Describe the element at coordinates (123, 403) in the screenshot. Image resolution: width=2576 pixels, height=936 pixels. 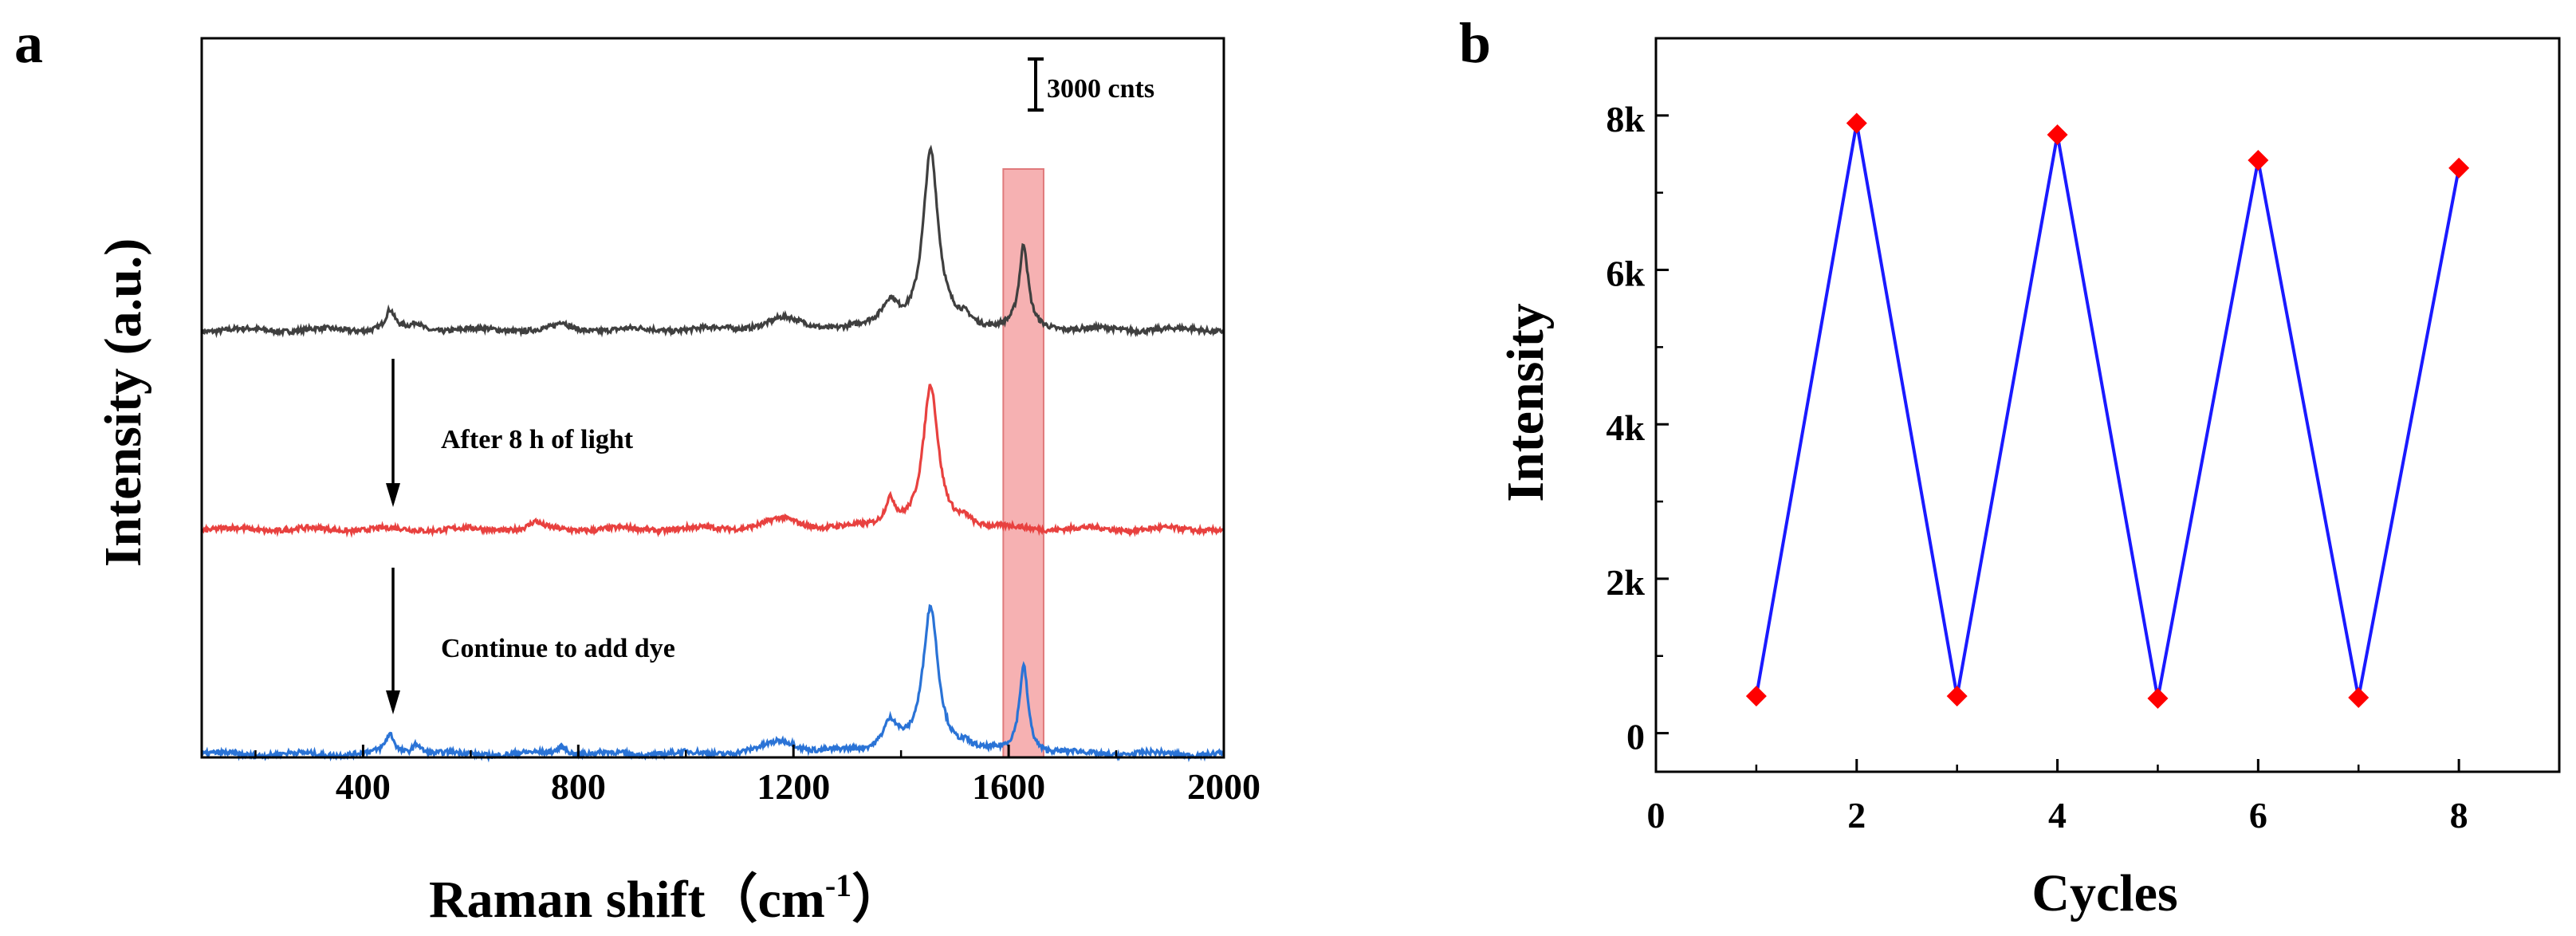
I see `y-axis-title-a: Intensity (a.u.)` at that location.